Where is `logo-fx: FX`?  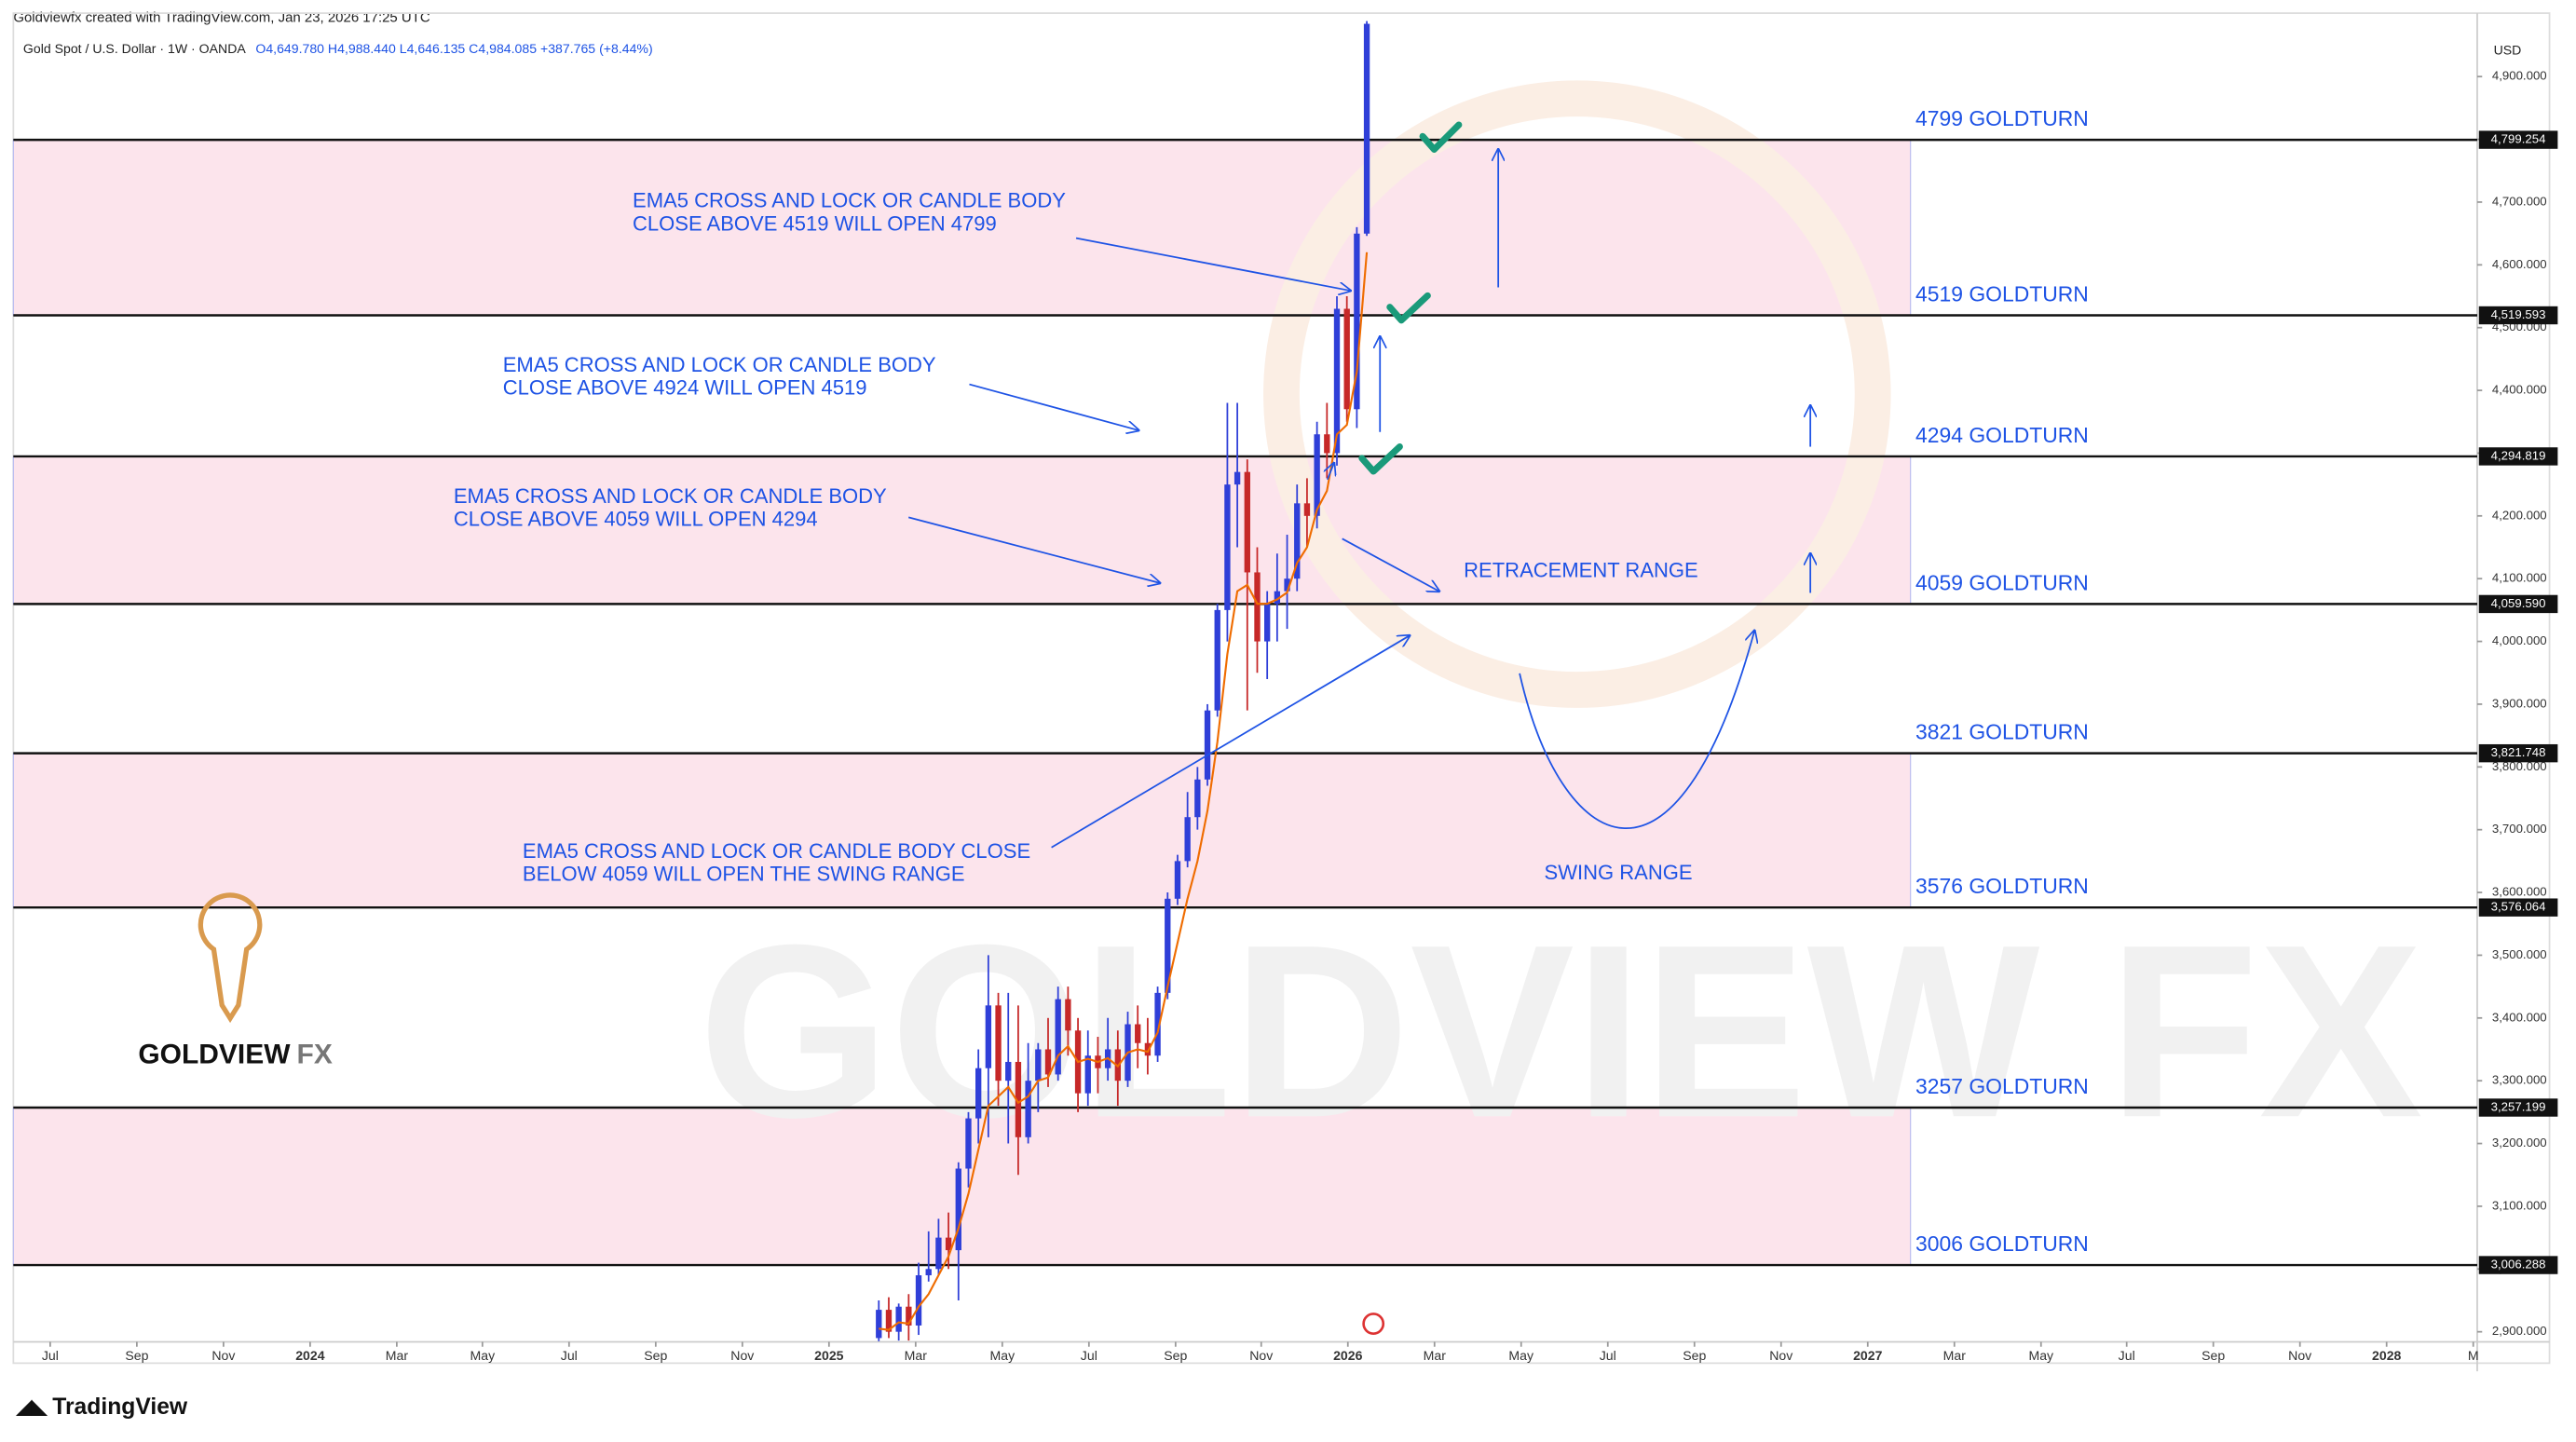
logo-fx: FX is located at coordinates (315, 1055).